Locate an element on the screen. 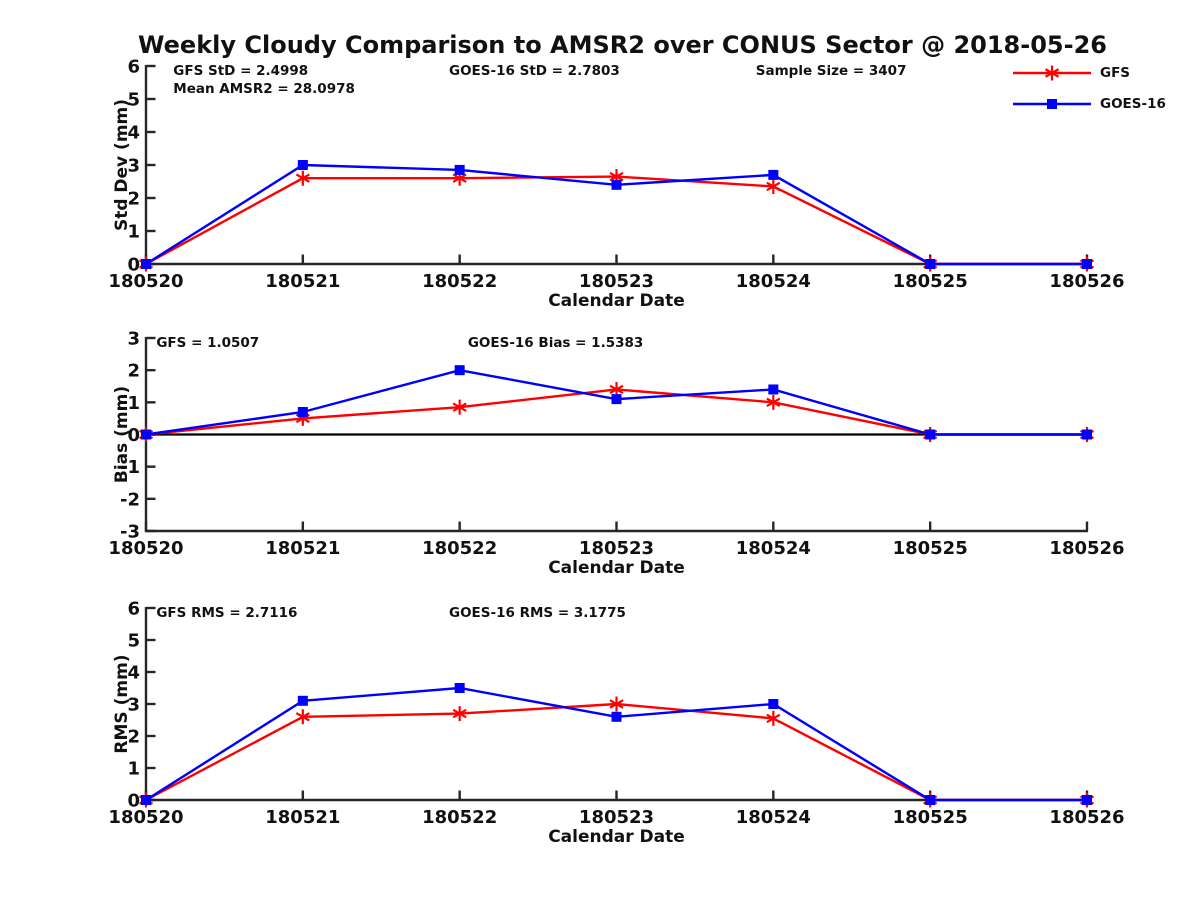 The width and height of the screenshot is (1200, 900). y-tick-label: -3 is located at coordinates (130, 532).